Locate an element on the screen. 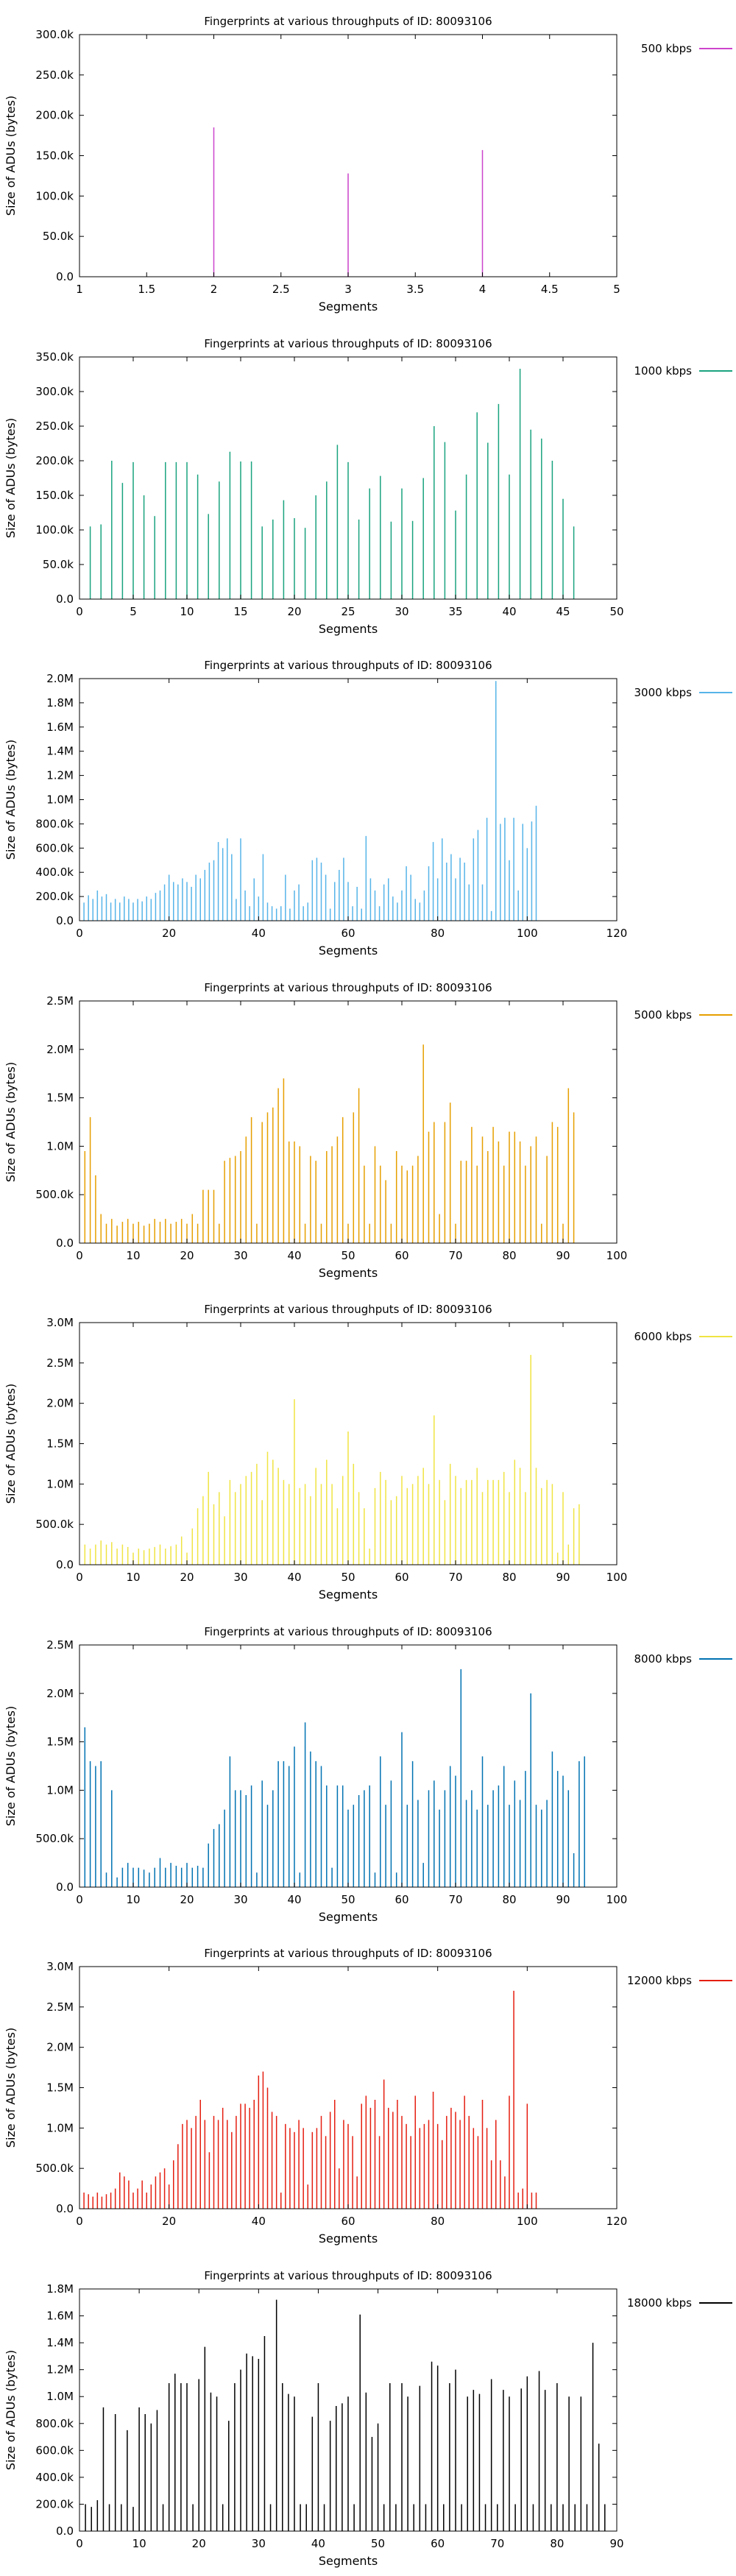 Image resolution: width=736 pixels, height=2576 pixels. x-tick-label: 45 is located at coordinates (563, 611).